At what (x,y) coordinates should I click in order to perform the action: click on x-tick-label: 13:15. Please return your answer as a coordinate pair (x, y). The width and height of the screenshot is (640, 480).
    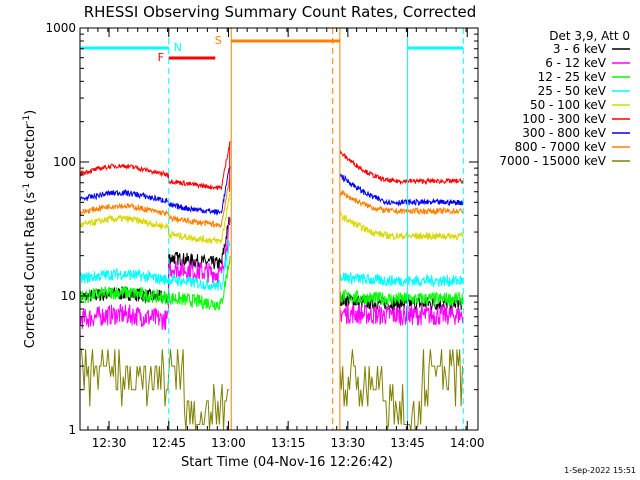
    Looking at the image, I should click on (288, 443).